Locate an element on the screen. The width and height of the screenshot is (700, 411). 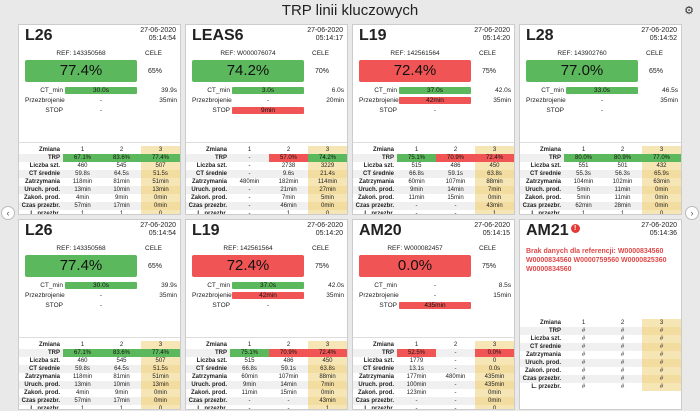
next-page-button: › is located at coordinates (692, 213).